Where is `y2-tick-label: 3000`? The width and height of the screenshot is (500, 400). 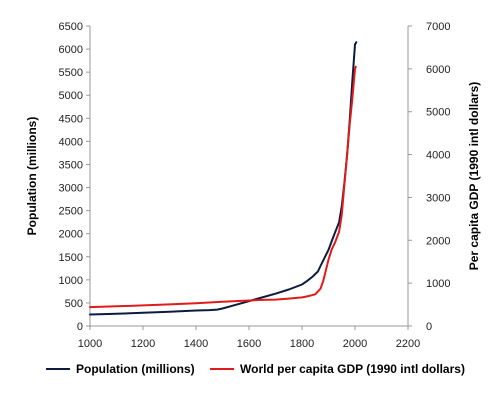
y2-tick-label: 3000 is located at coordinates (438, 198).